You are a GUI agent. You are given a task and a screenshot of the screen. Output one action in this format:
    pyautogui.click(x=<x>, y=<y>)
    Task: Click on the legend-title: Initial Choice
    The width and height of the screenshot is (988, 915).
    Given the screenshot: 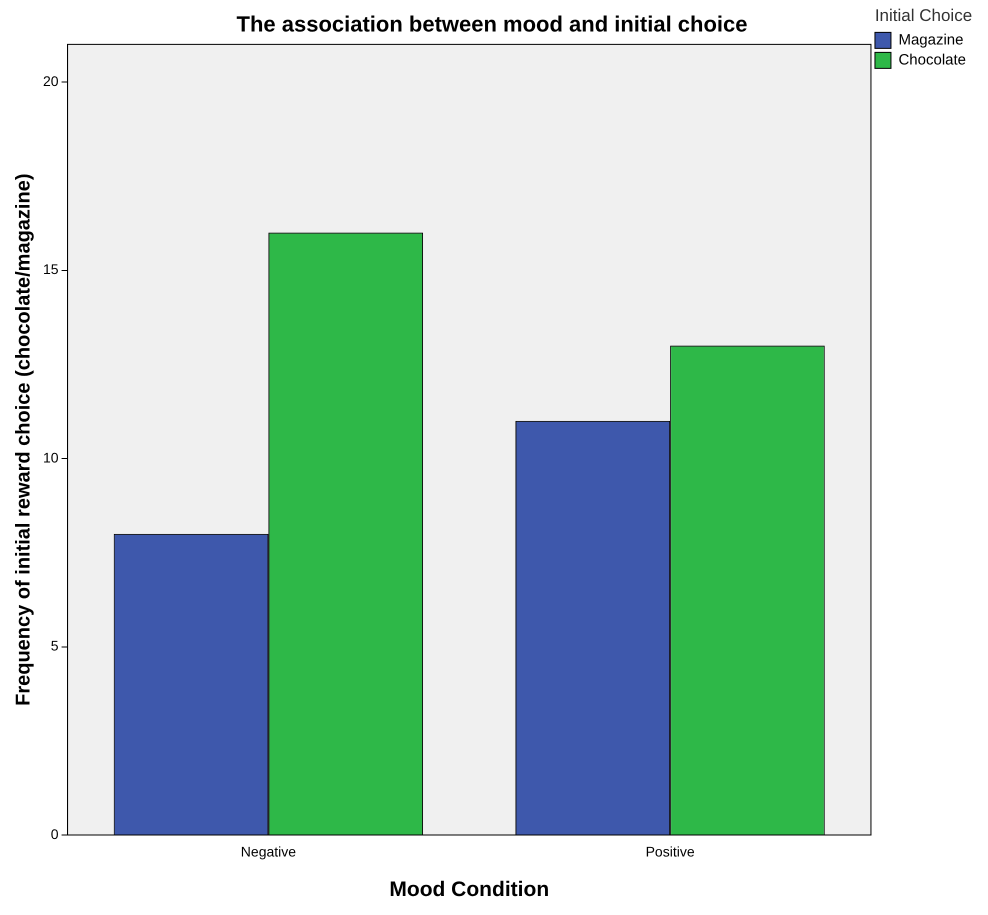 What is the action you would take?
    pyautogui.click(x=923, y=16)
    